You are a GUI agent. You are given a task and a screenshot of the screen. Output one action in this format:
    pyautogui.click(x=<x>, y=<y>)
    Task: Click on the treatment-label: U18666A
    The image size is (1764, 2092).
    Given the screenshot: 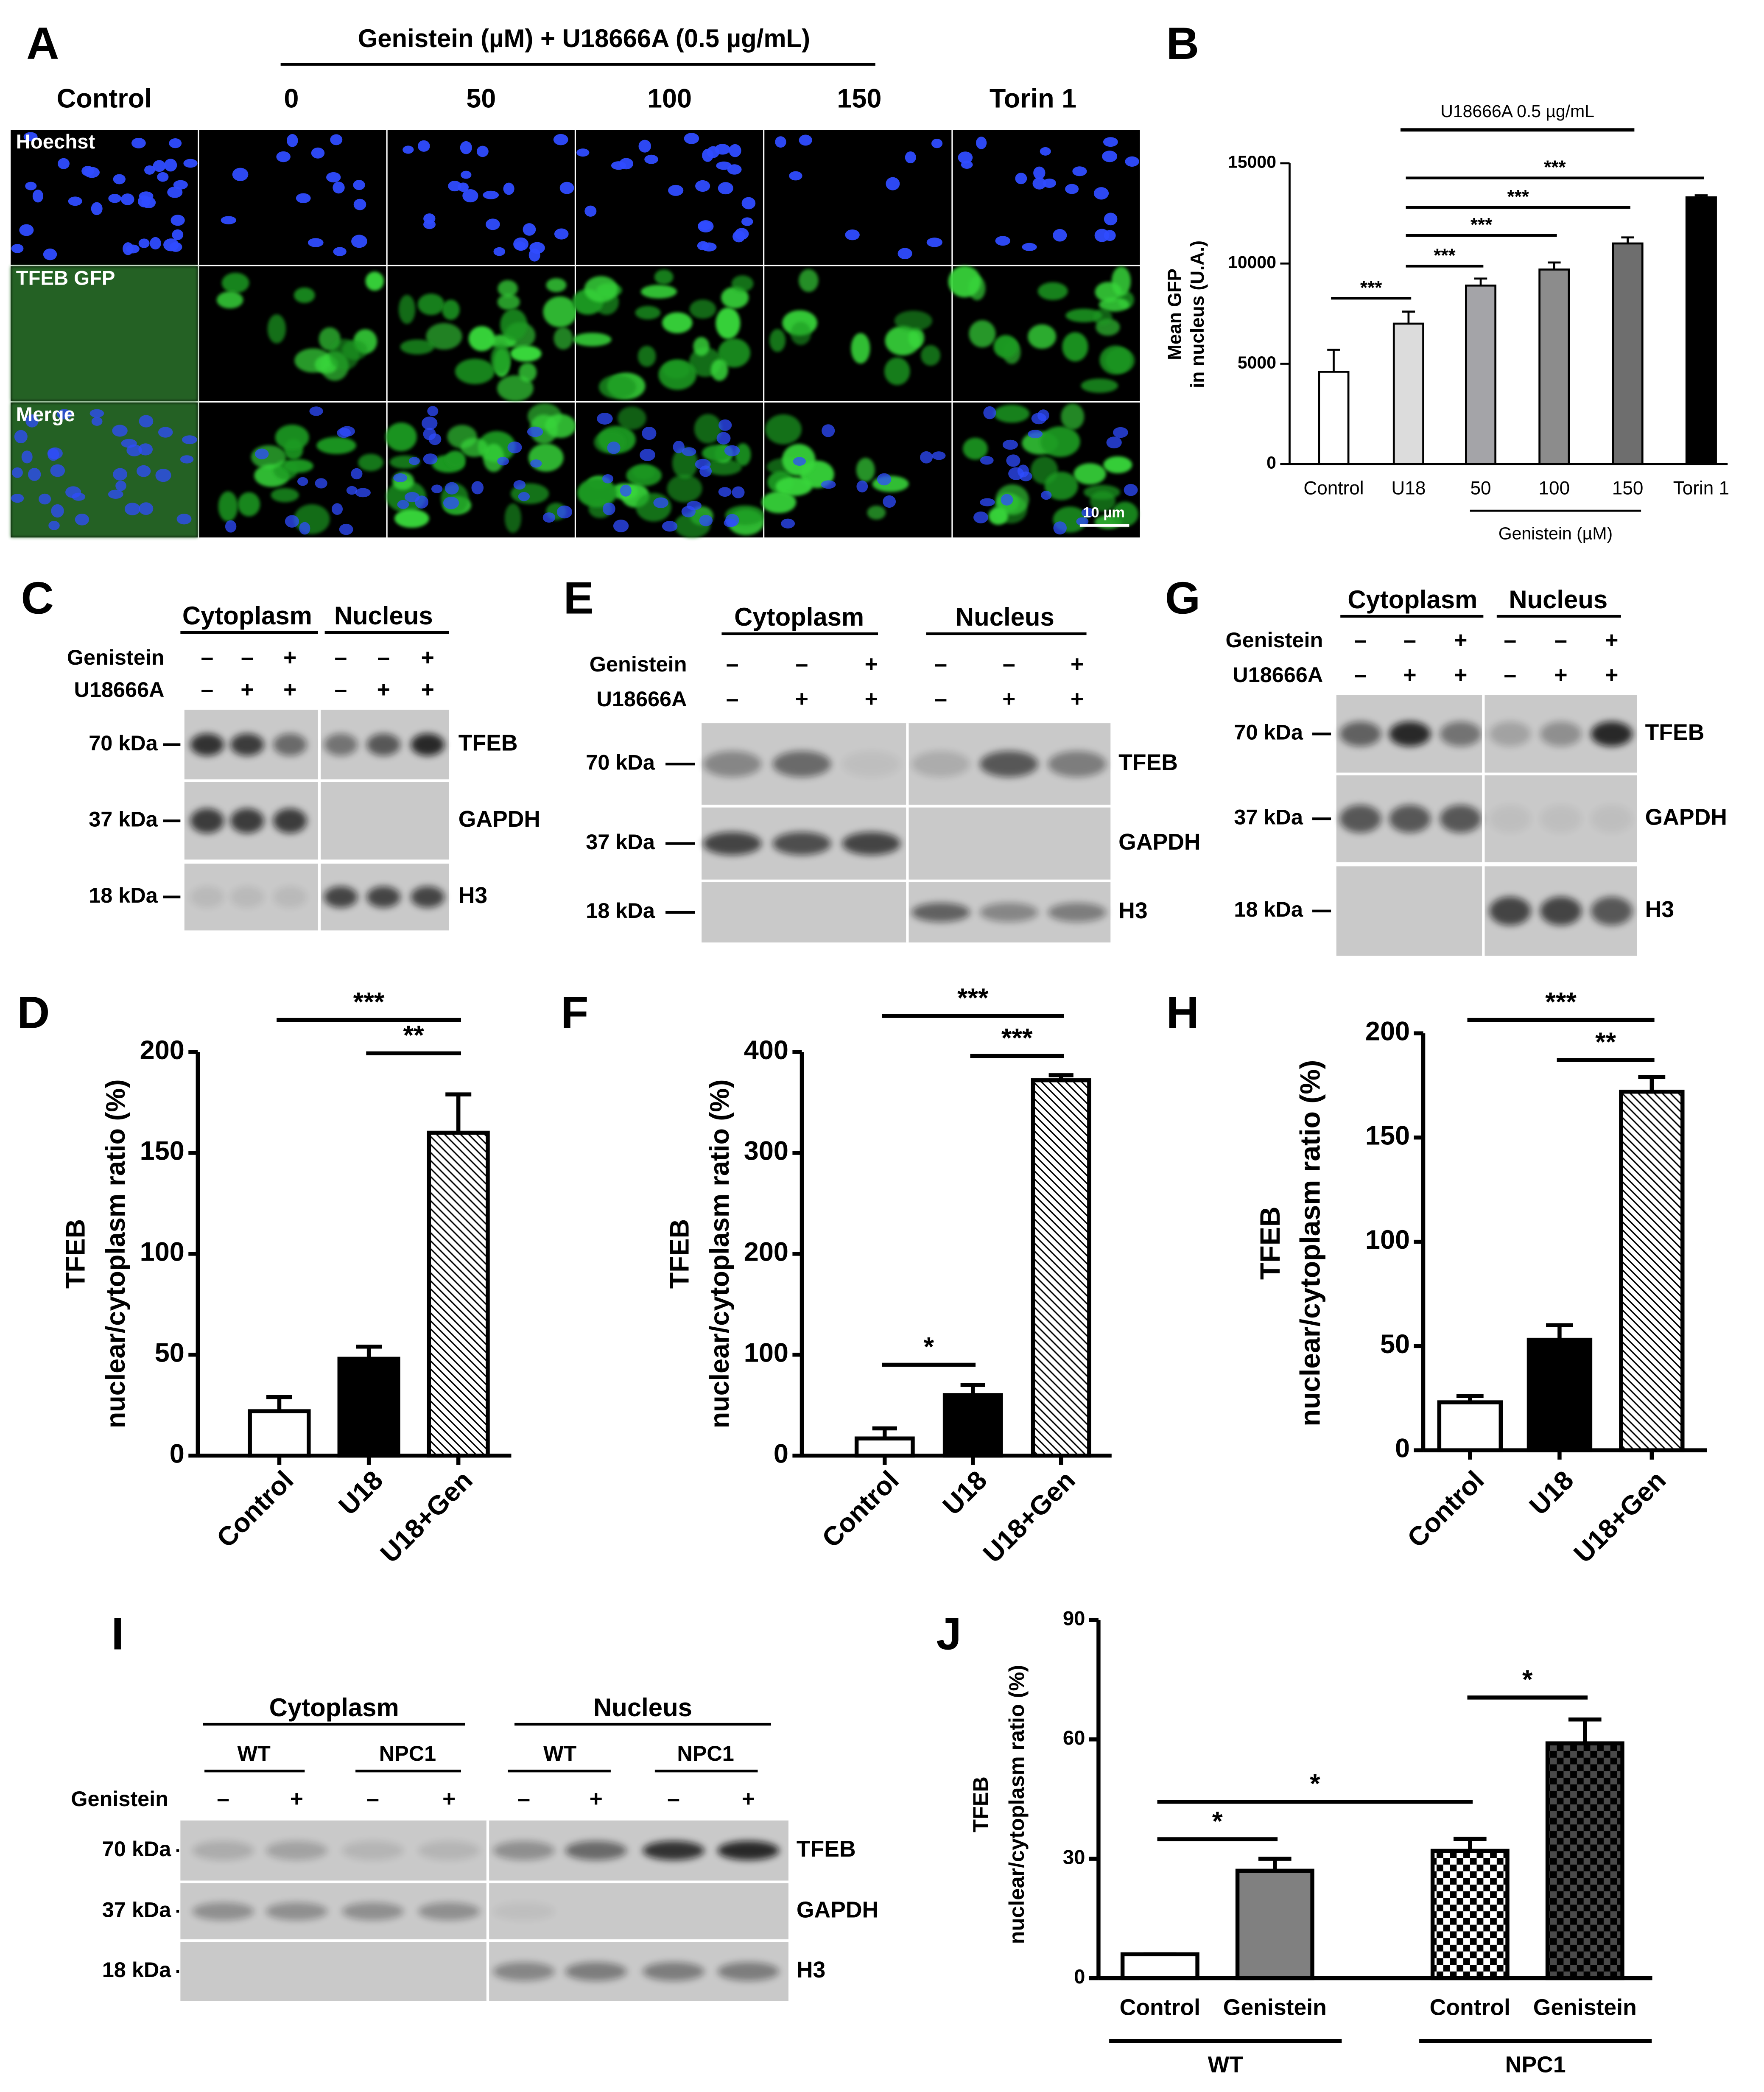 What is the action you would take?
    pyautogui.click(x=1278, y=675)
    